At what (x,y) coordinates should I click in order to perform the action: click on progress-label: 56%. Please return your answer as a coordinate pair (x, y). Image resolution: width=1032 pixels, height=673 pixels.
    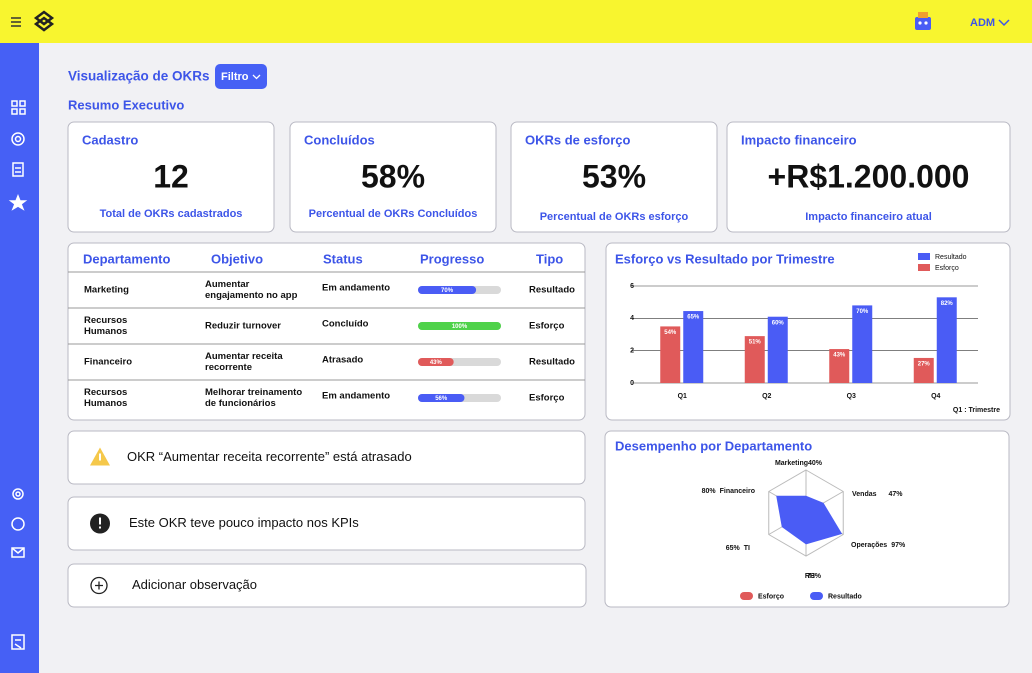
    Looking at the image, I should click on (441, 399).